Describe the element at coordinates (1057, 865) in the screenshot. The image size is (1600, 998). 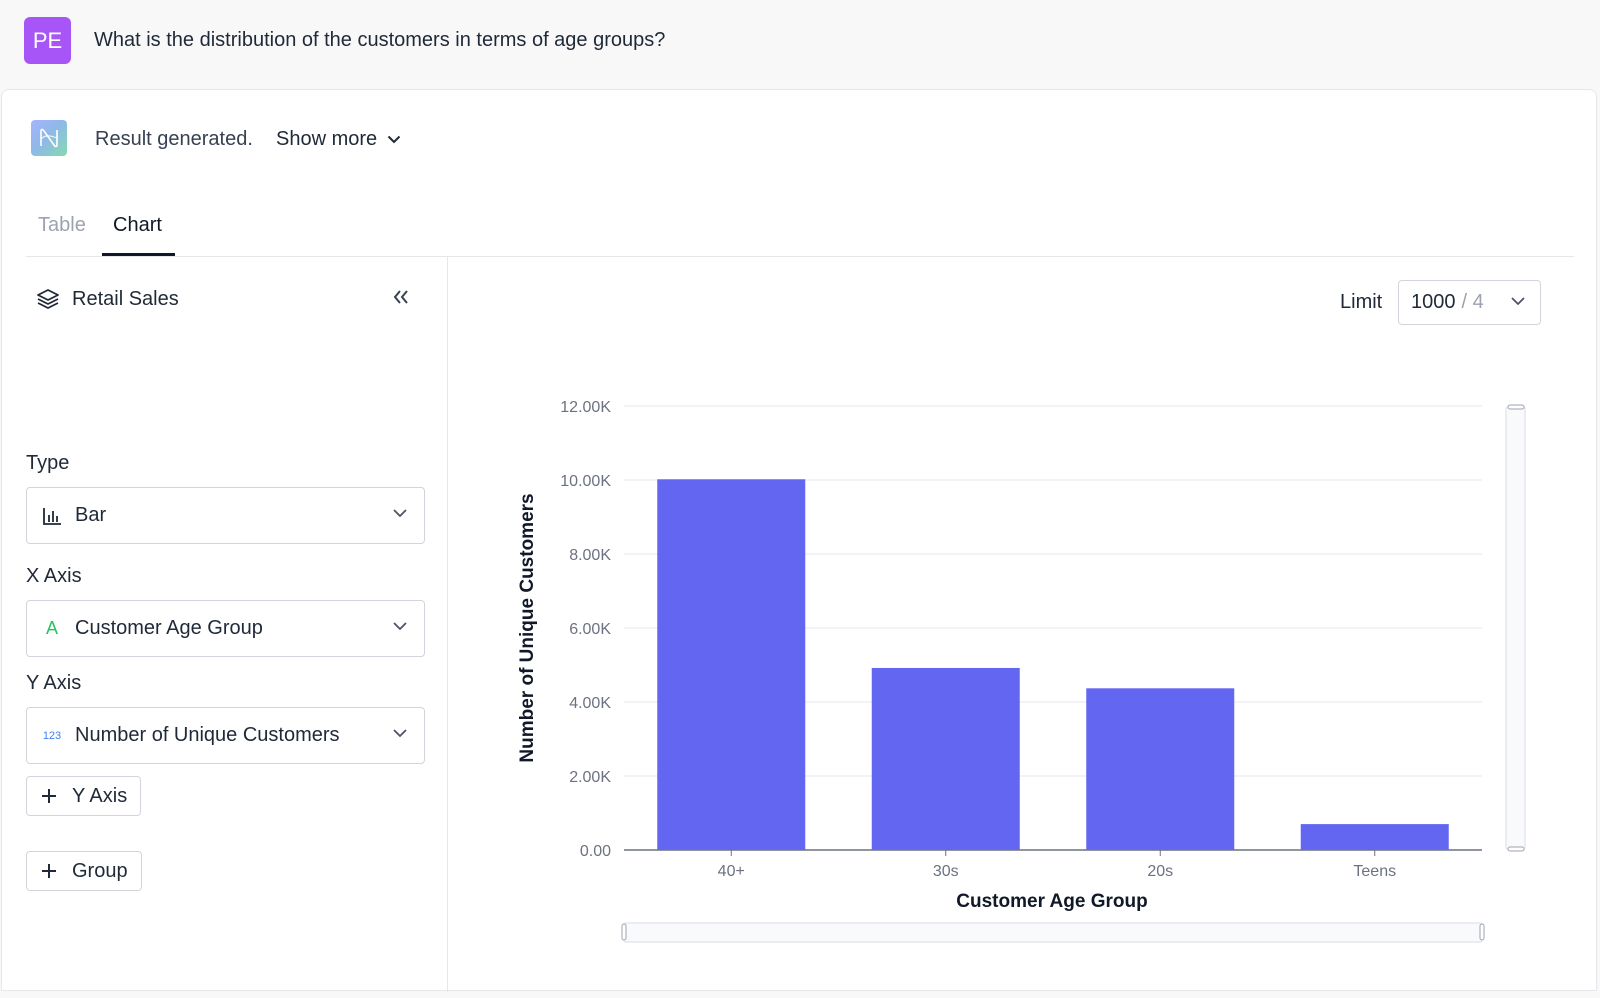
I see `x-axis-ticks: 40+ 30s 20s Teens` at that location.